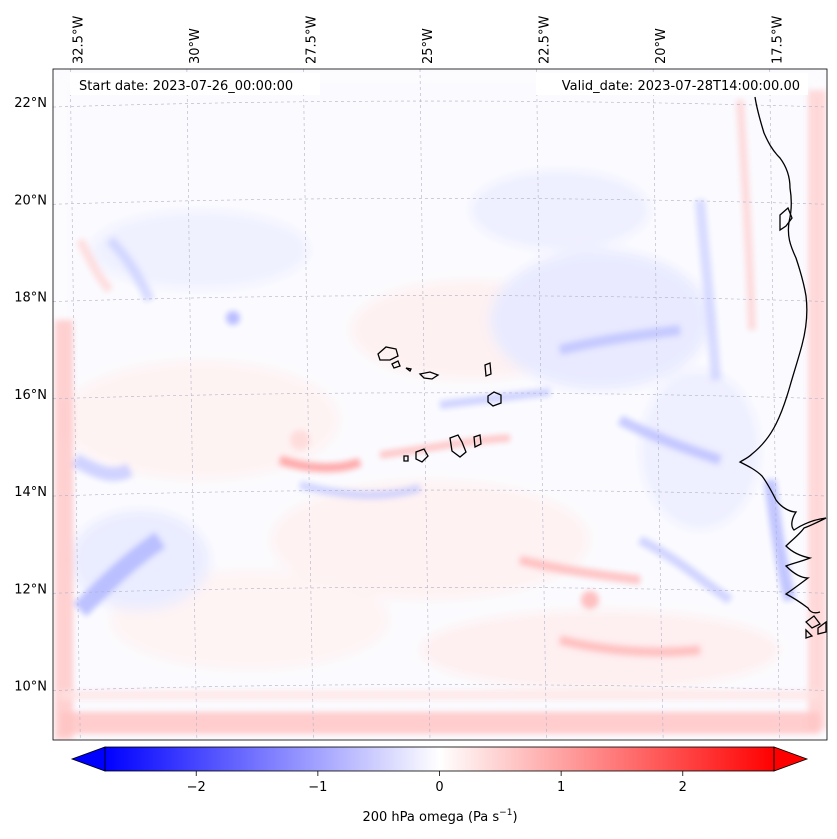 This screenshot has width=837, height=839. What do you see at coordinates (317, 787) in the screenshot?
I see `colorbar-tick-label: −1` at bounding box center [317, 787].